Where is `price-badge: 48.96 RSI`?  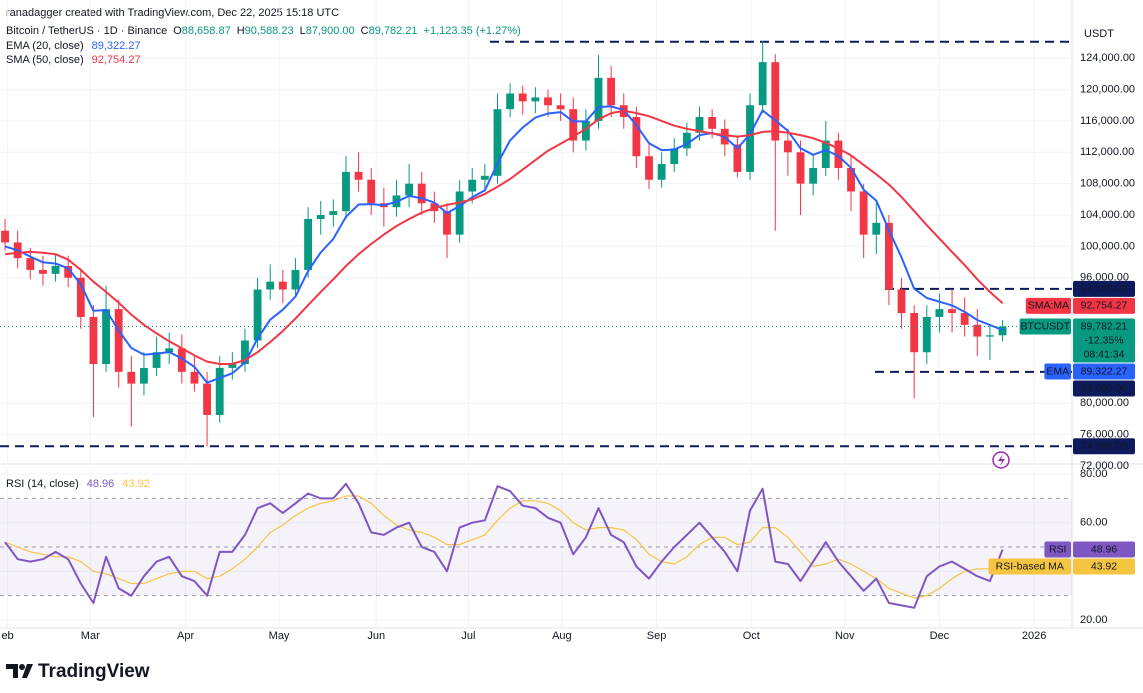 price-badge: 48.96 RSI is located at coordinates (1089, 549).